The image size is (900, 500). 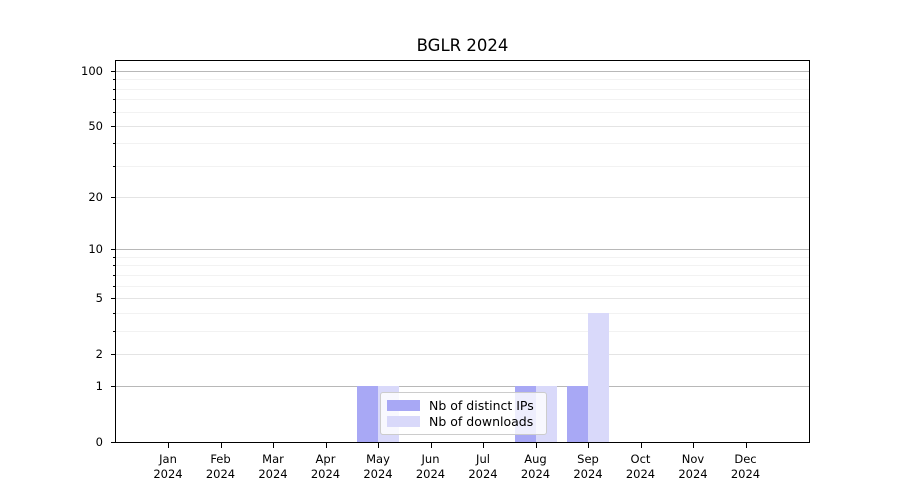 What do you see at coordinates (99, 386) in the screenshot?
I see `y-tick-label: 1` at bounding box center [99, 386].